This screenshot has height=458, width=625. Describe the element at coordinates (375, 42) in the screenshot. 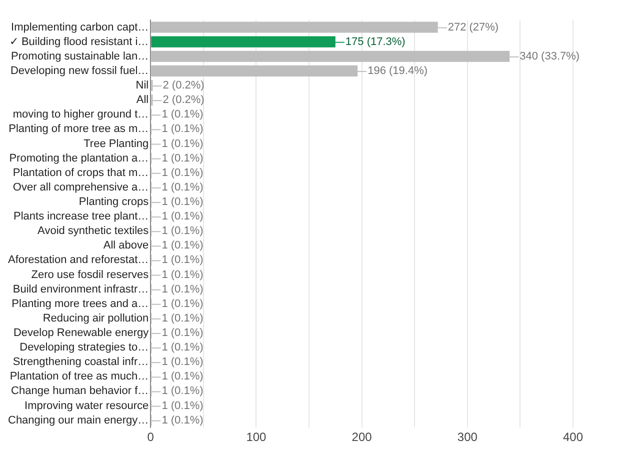

I see `data-label: 175 (17.3%)` at that location.